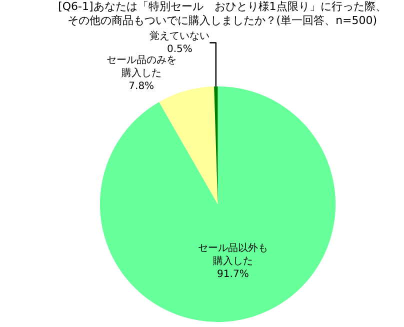  Describe the element at coordinates (180, 36) in the screenshot. I see `slice-label: 覚えていない` at that location.